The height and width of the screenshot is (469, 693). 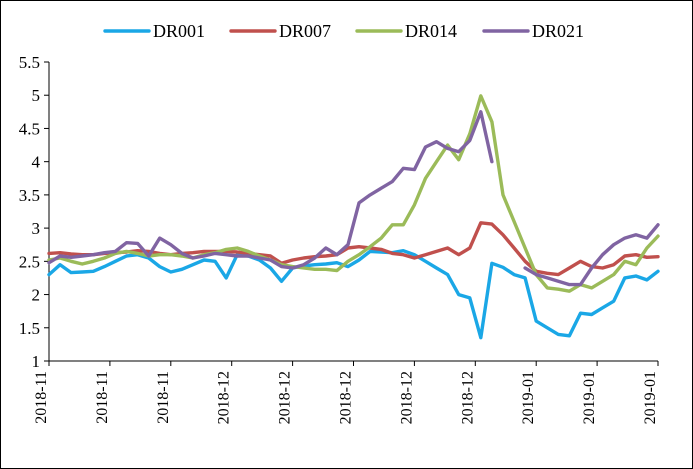 I want to click on y-tick-label: 4, so click(x=36, y=162).